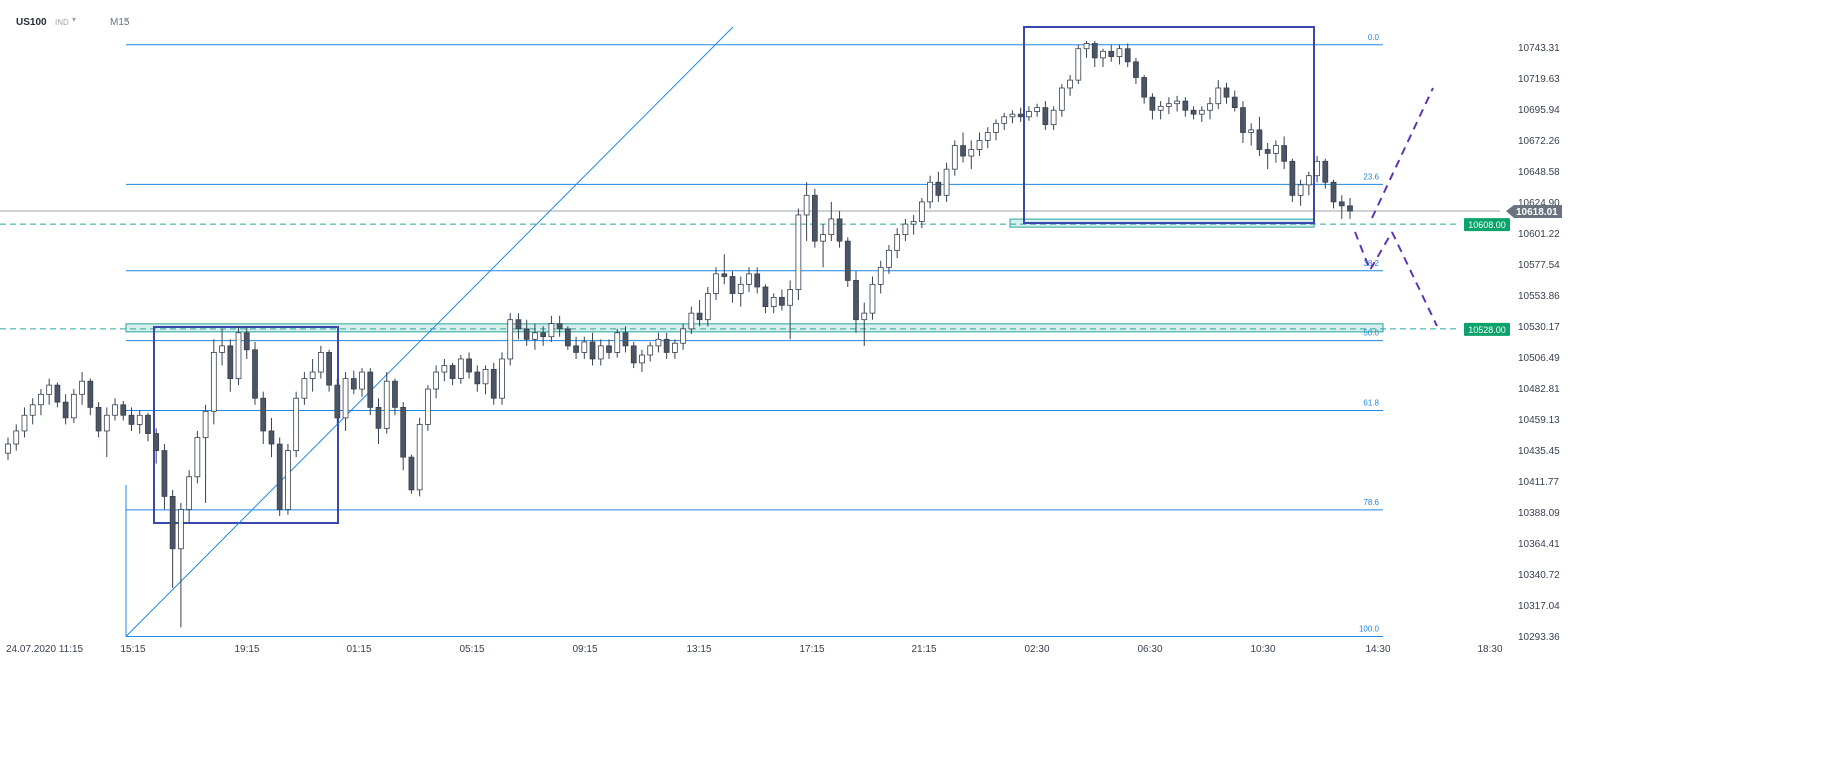  What do you see at coordinates (1169, 125) in the screenshot?
I see `range-box-right` at bounding box center [1169, 125].